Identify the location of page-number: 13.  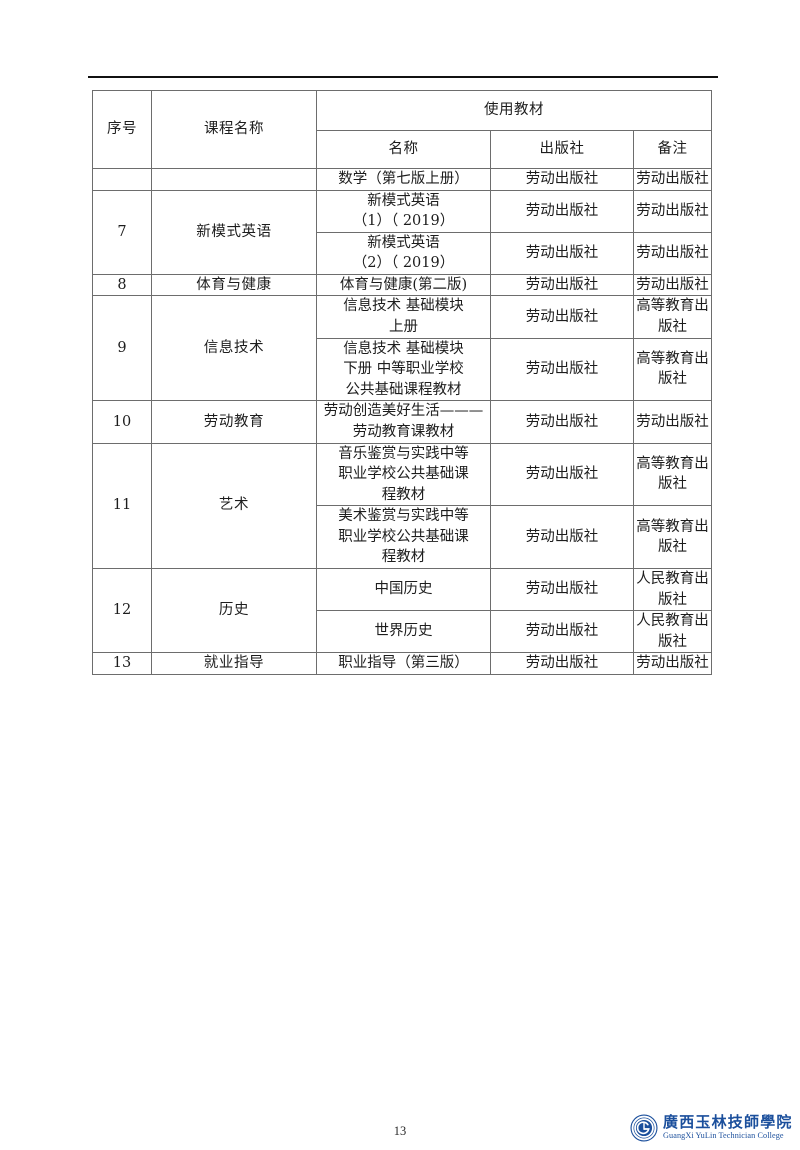
(400, 1131).